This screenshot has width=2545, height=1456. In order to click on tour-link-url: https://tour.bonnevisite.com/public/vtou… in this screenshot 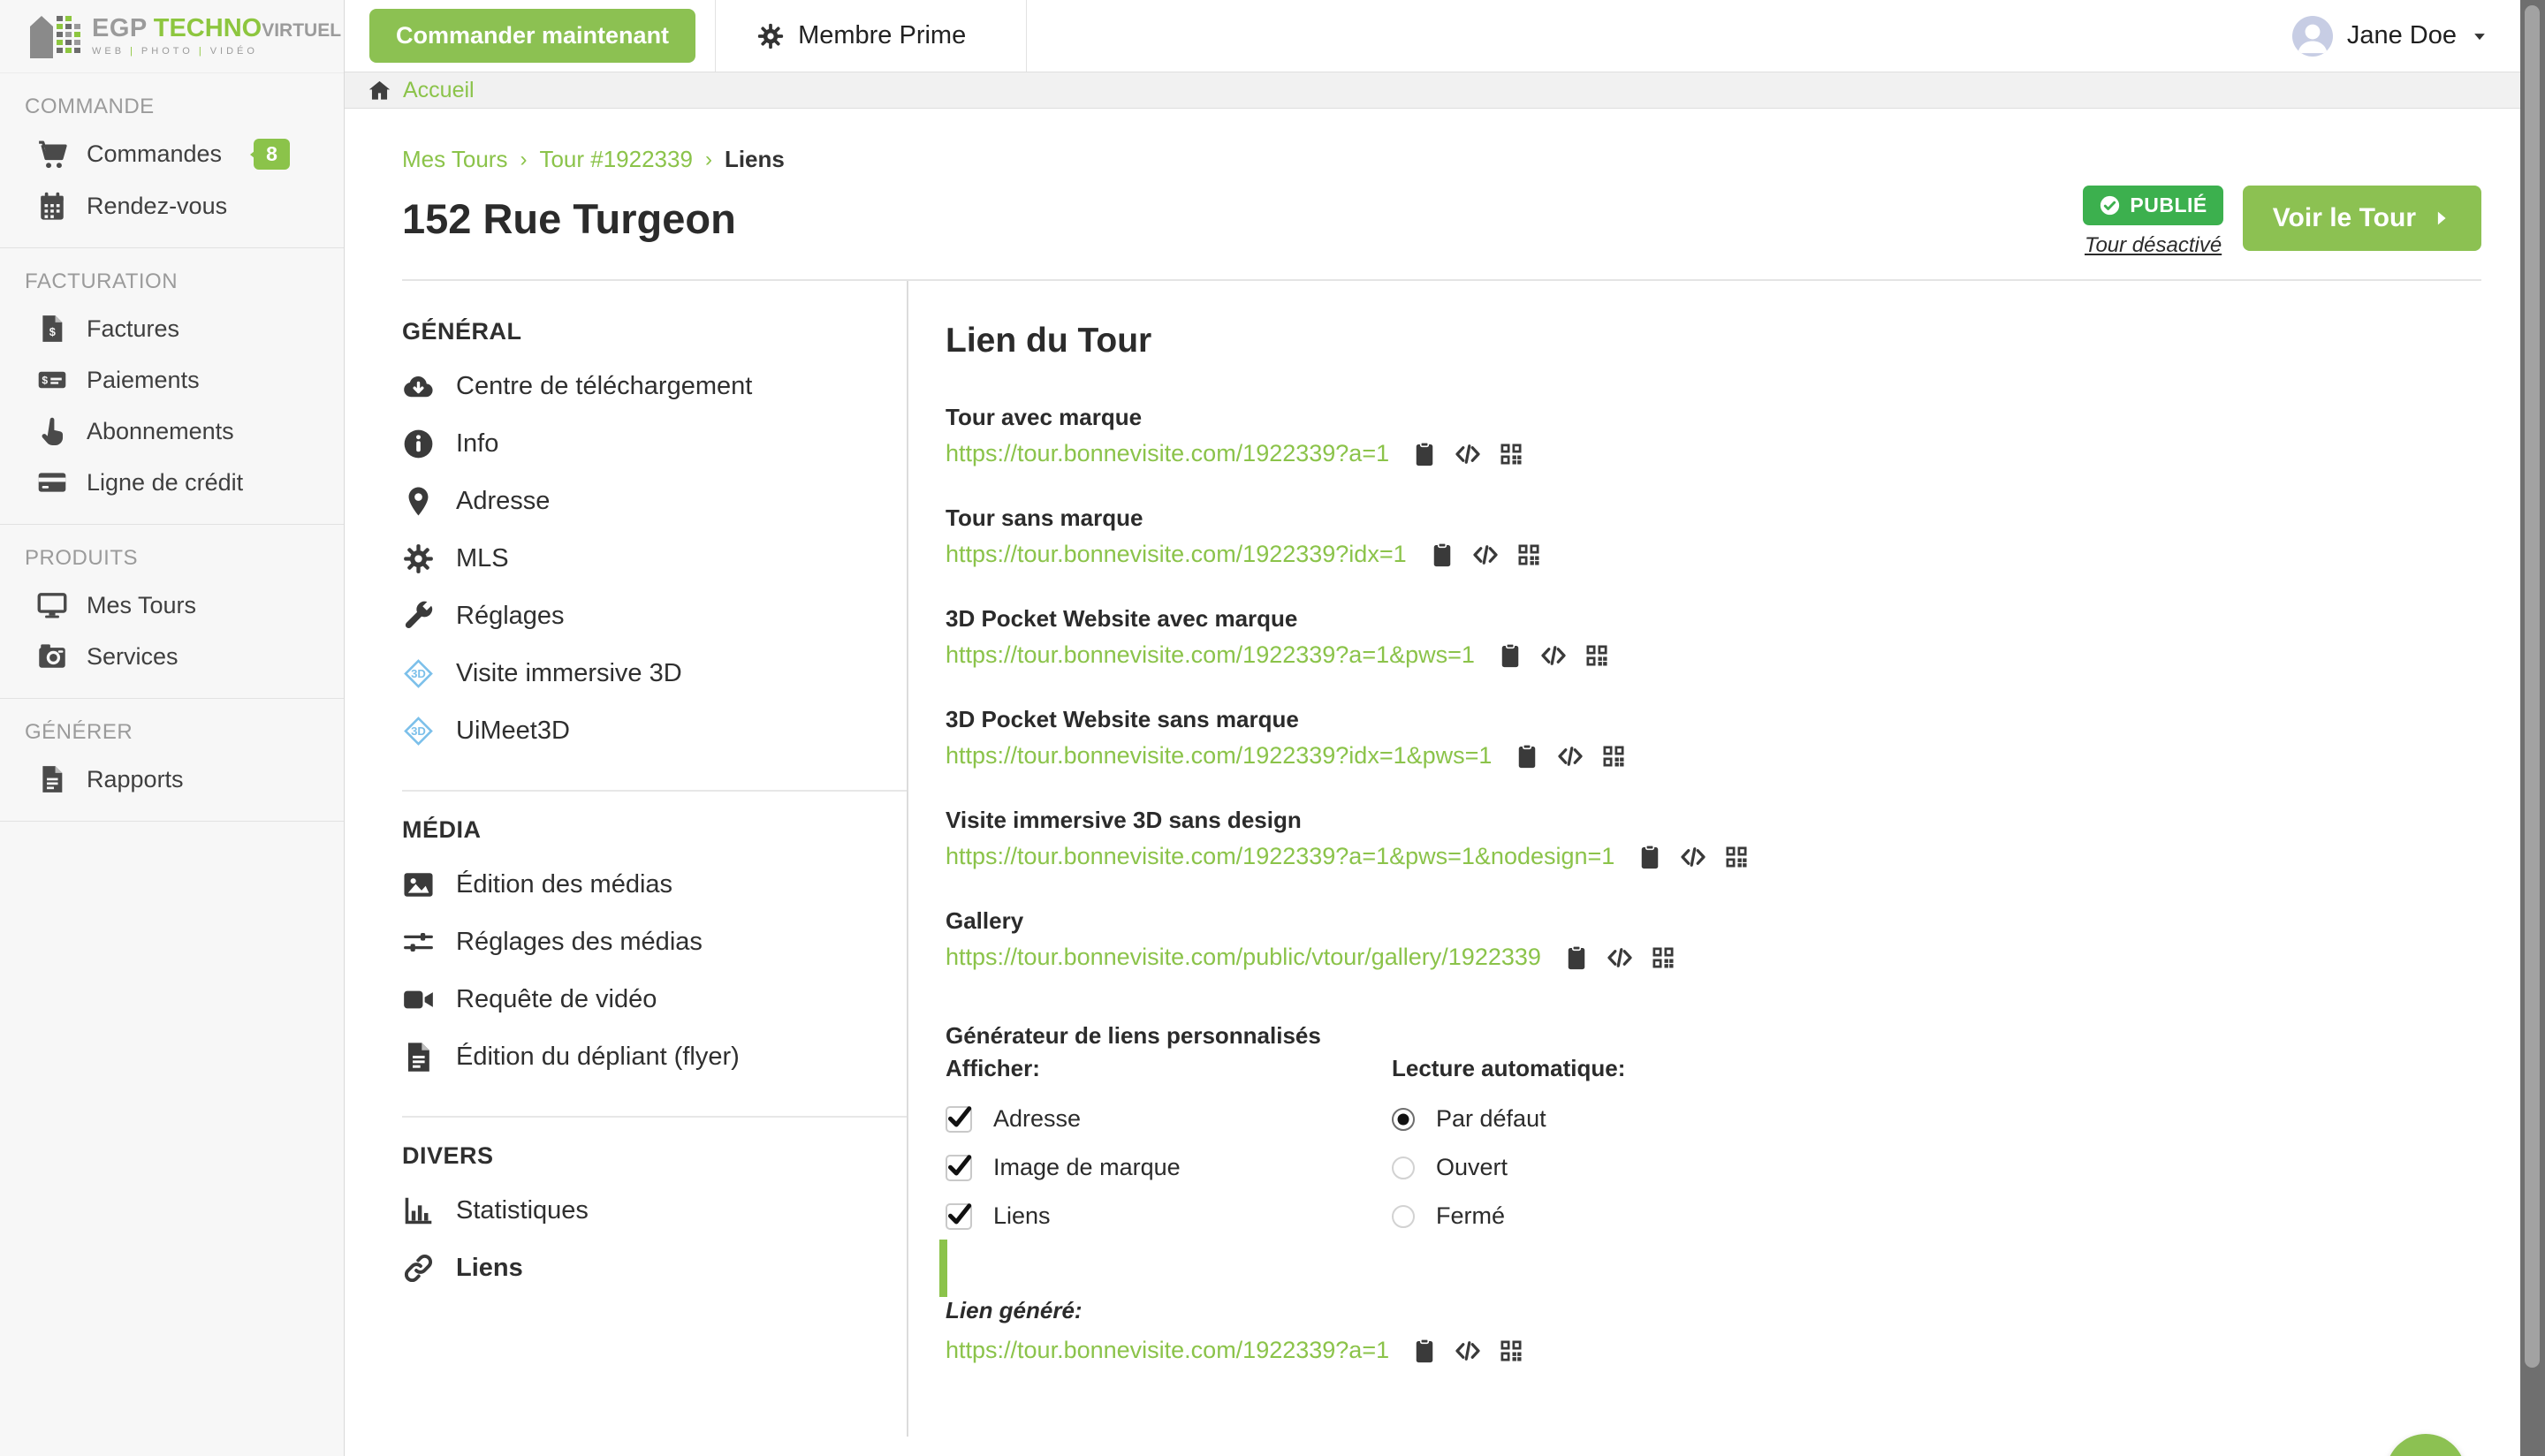, I will do `click(1243, 957)`.